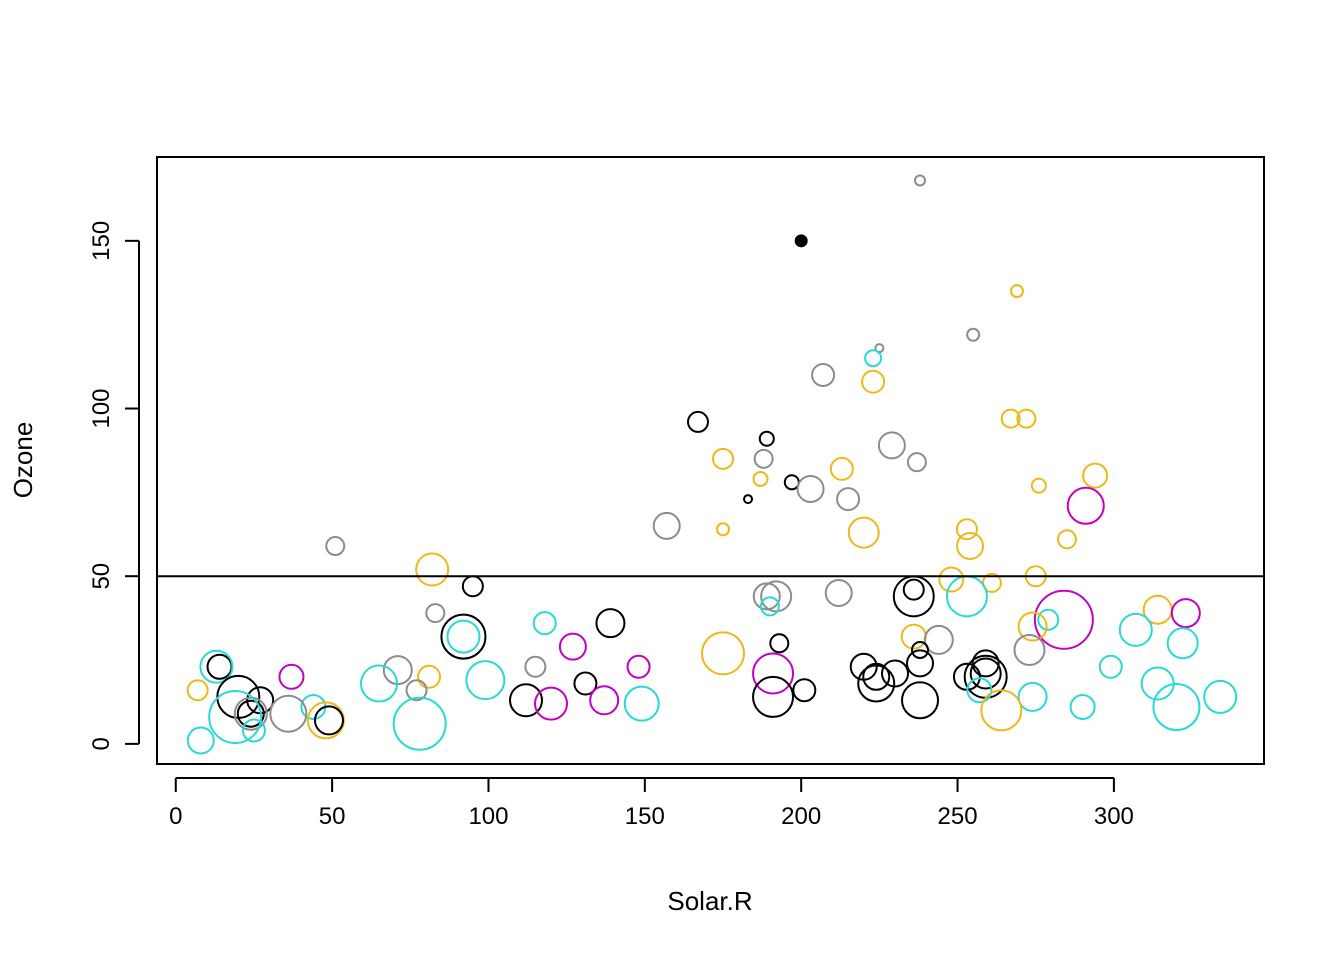 The width and height of the screenshot is (1344, 960). What do you see at coordinates (645, 816) in the screenshot?
I see `x-tick-label: 150` at bounding box center [645, 816].